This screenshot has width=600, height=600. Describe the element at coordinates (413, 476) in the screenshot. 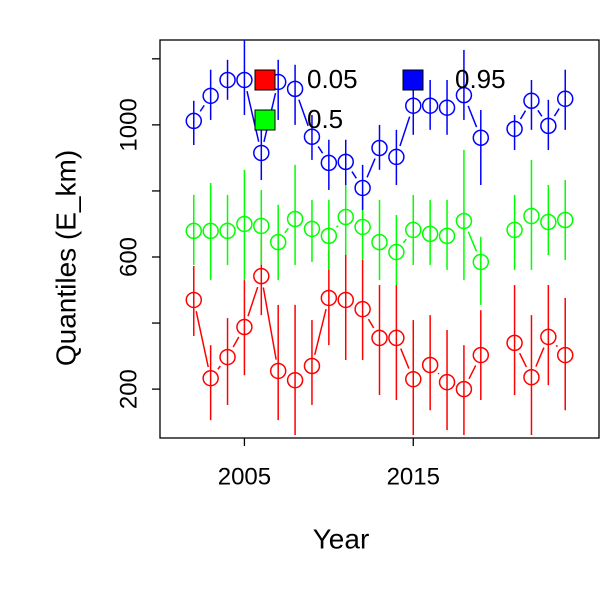

I see `x-tick-label: 2015` at that location.